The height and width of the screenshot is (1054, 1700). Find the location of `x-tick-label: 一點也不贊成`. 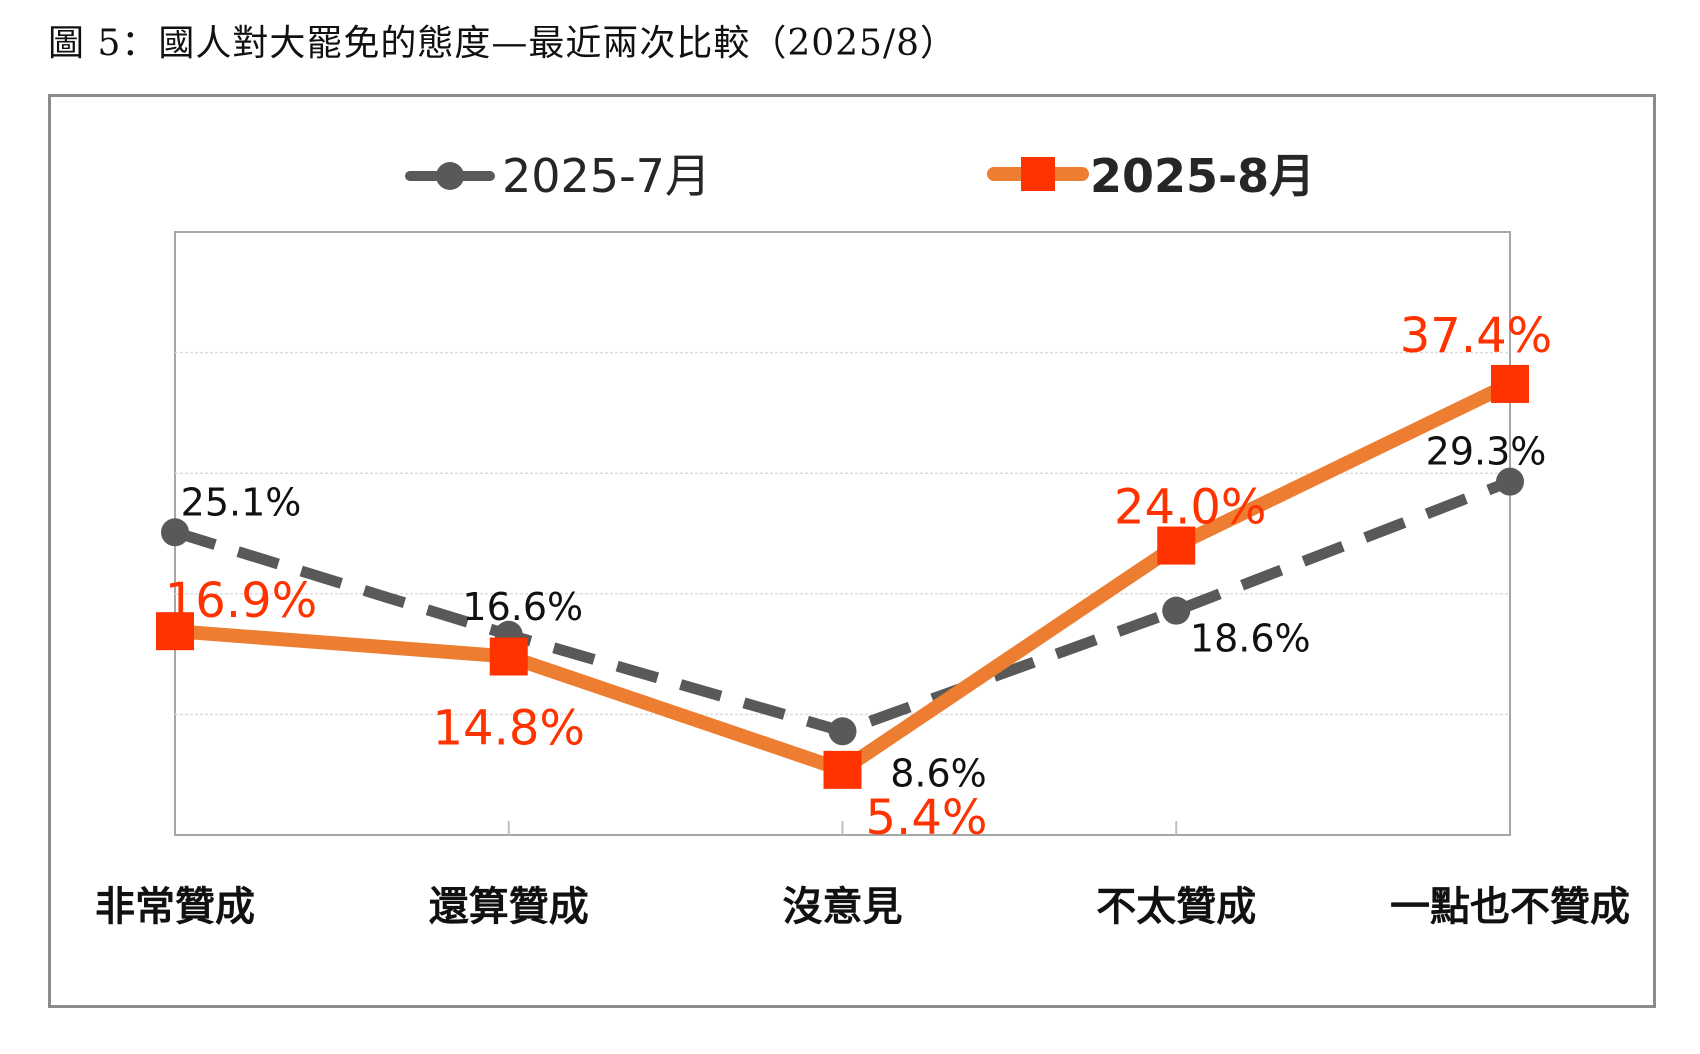

x-tick-label: 一點也不贊成 is located at coordinates (1510, 907).